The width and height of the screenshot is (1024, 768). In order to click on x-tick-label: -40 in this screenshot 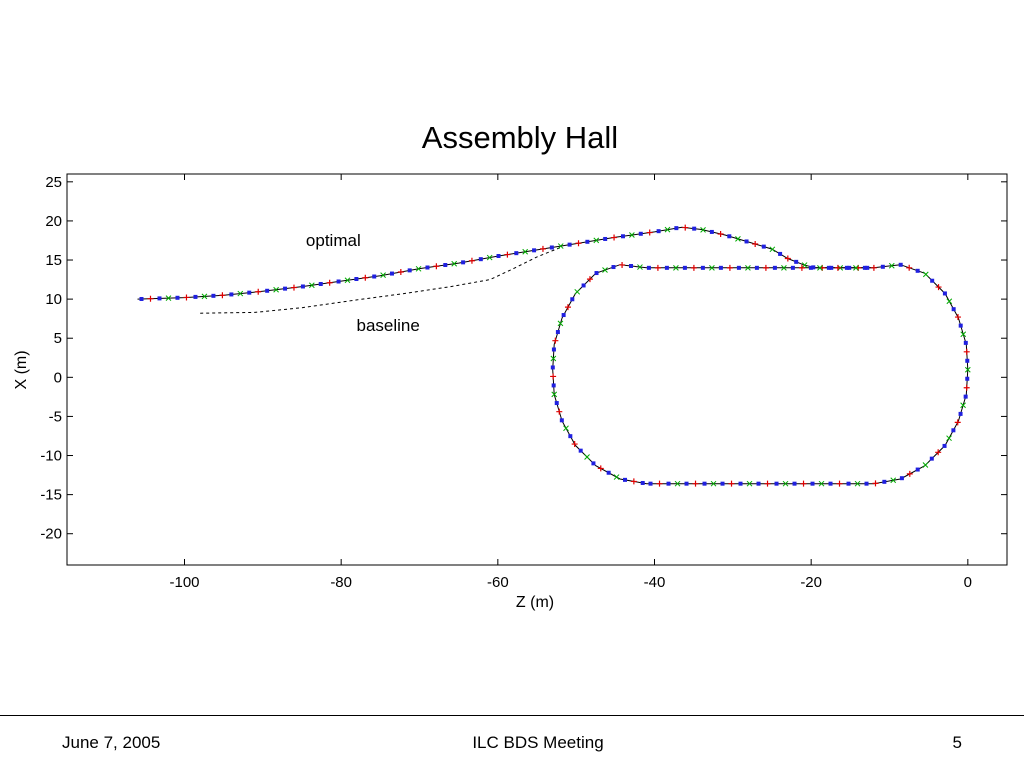, I will do `click(655, 582)`.